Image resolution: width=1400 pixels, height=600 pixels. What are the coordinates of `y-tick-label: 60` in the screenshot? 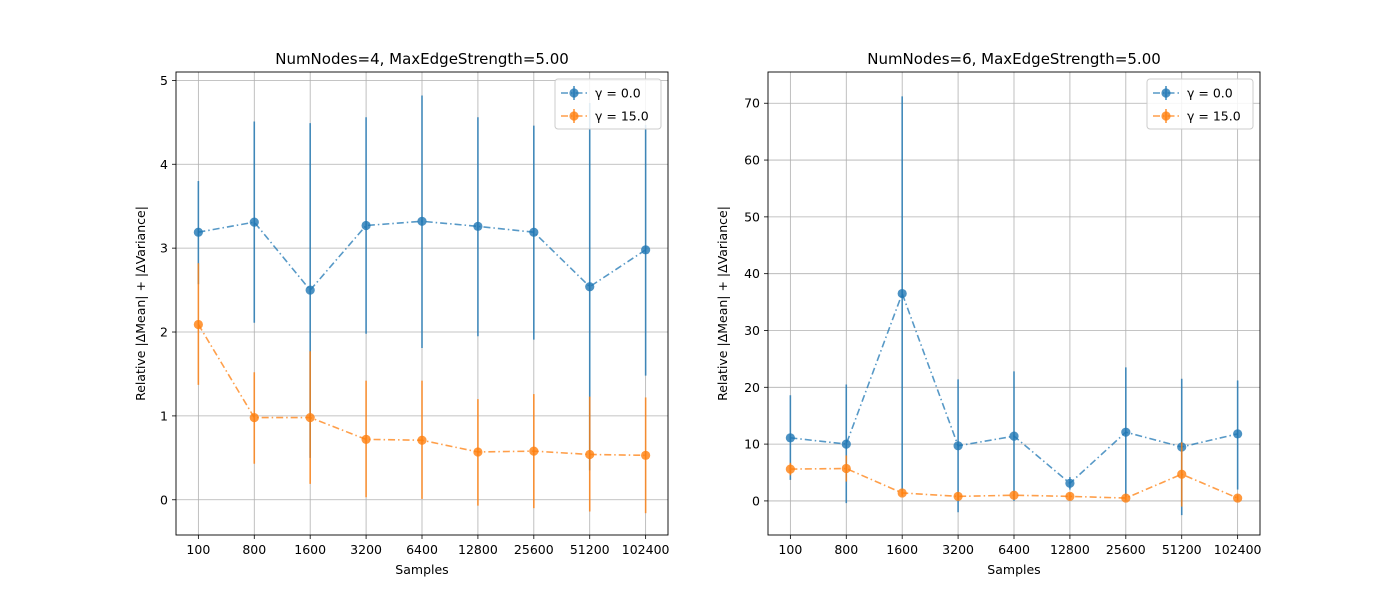 It's located at (752, 160).